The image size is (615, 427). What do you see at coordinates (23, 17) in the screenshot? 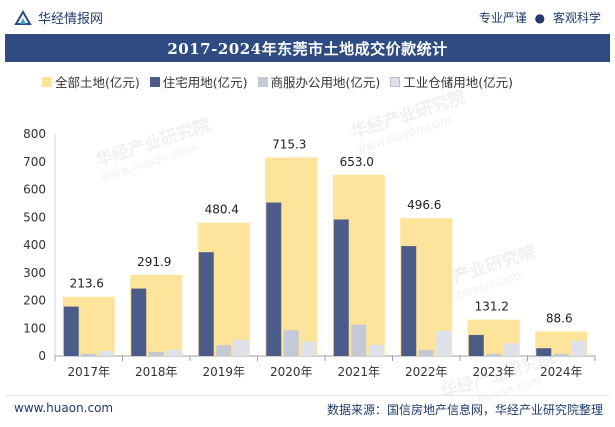
I see `brand-logo-icon` at bounding box center [23, 17].